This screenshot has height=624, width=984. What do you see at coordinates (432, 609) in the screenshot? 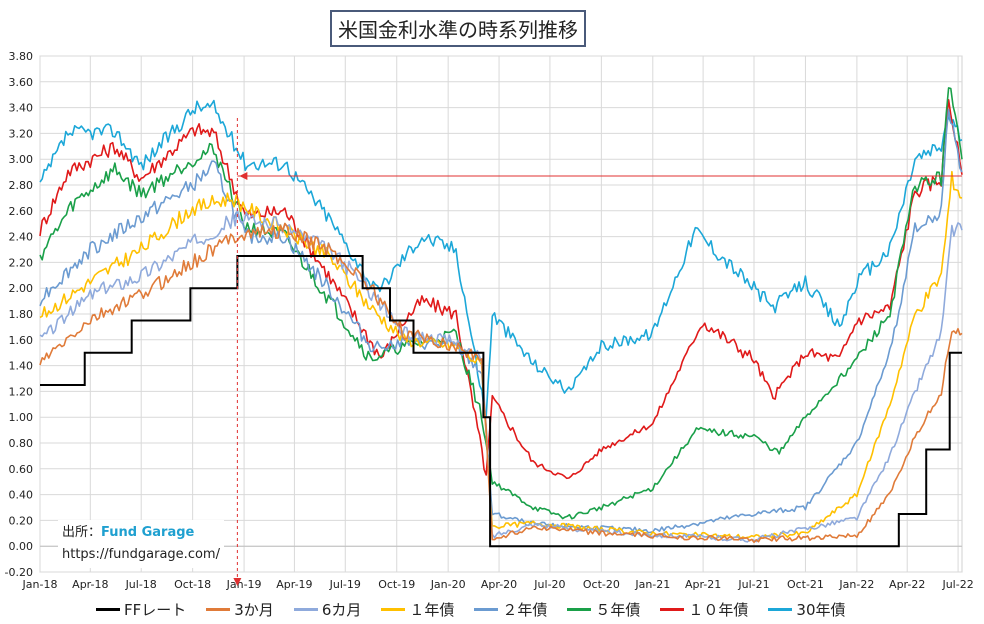
I see `legend-label: １年債` at bounding box center [432, 609].